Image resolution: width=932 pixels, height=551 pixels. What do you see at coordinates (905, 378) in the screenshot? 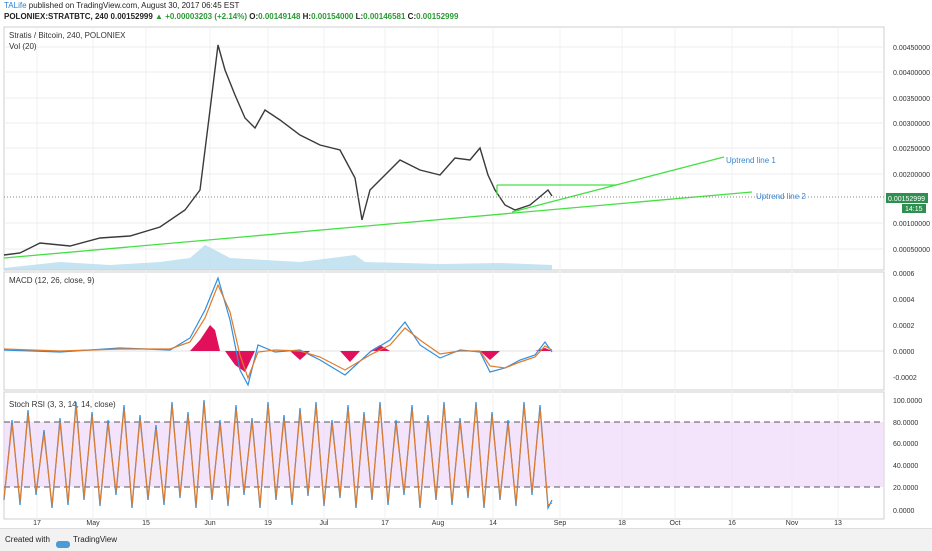
I see `svg-text: -0.0002` at bounding box center [905, 378].